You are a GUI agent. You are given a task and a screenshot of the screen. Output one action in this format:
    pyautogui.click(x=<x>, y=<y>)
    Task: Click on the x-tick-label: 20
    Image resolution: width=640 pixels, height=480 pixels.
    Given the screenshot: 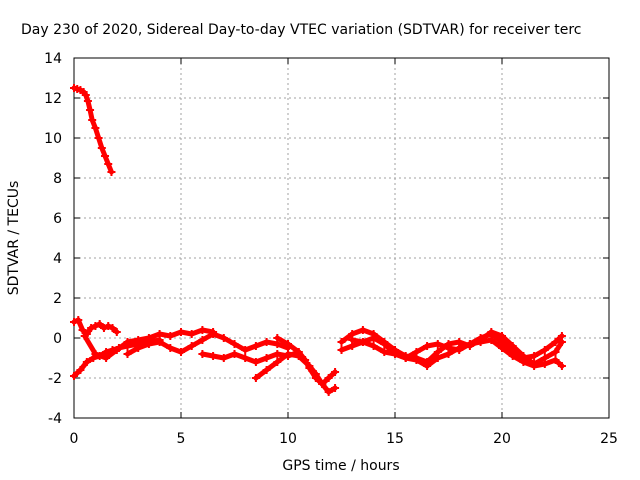 What is the action you would take?
    pyautogui.click(x=502, y=439)
    